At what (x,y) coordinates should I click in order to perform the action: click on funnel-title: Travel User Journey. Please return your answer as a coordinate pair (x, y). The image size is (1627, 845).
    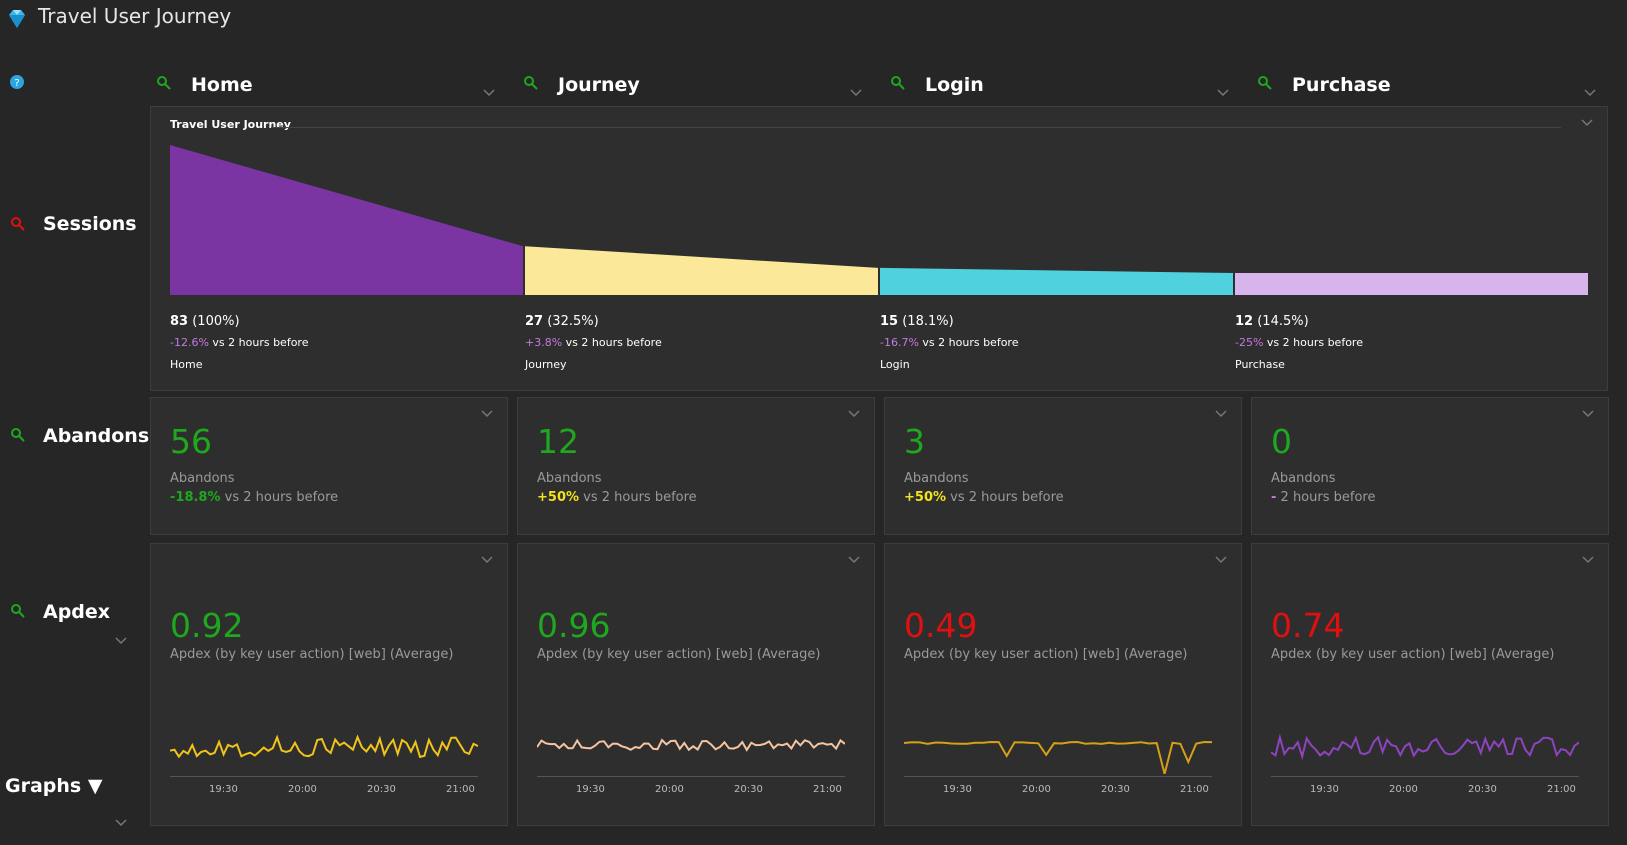
    Looking at the image, I should click on (230, 124).